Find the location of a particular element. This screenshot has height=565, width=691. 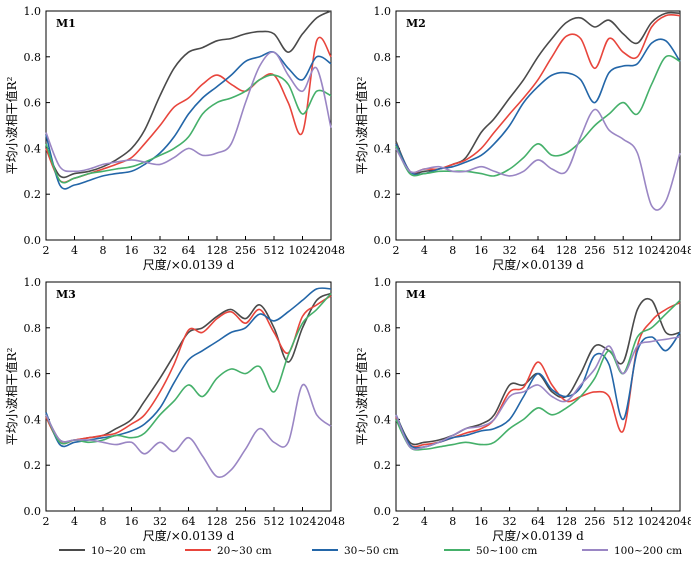

legend-item: 100~200 cm is located at coordinates (632, 551).